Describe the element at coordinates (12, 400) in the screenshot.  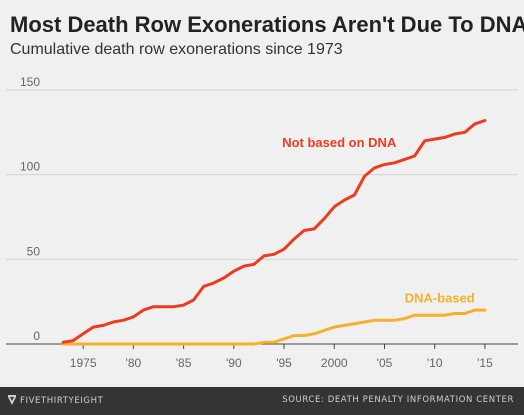
I see `logo-mark-icon` at that location.